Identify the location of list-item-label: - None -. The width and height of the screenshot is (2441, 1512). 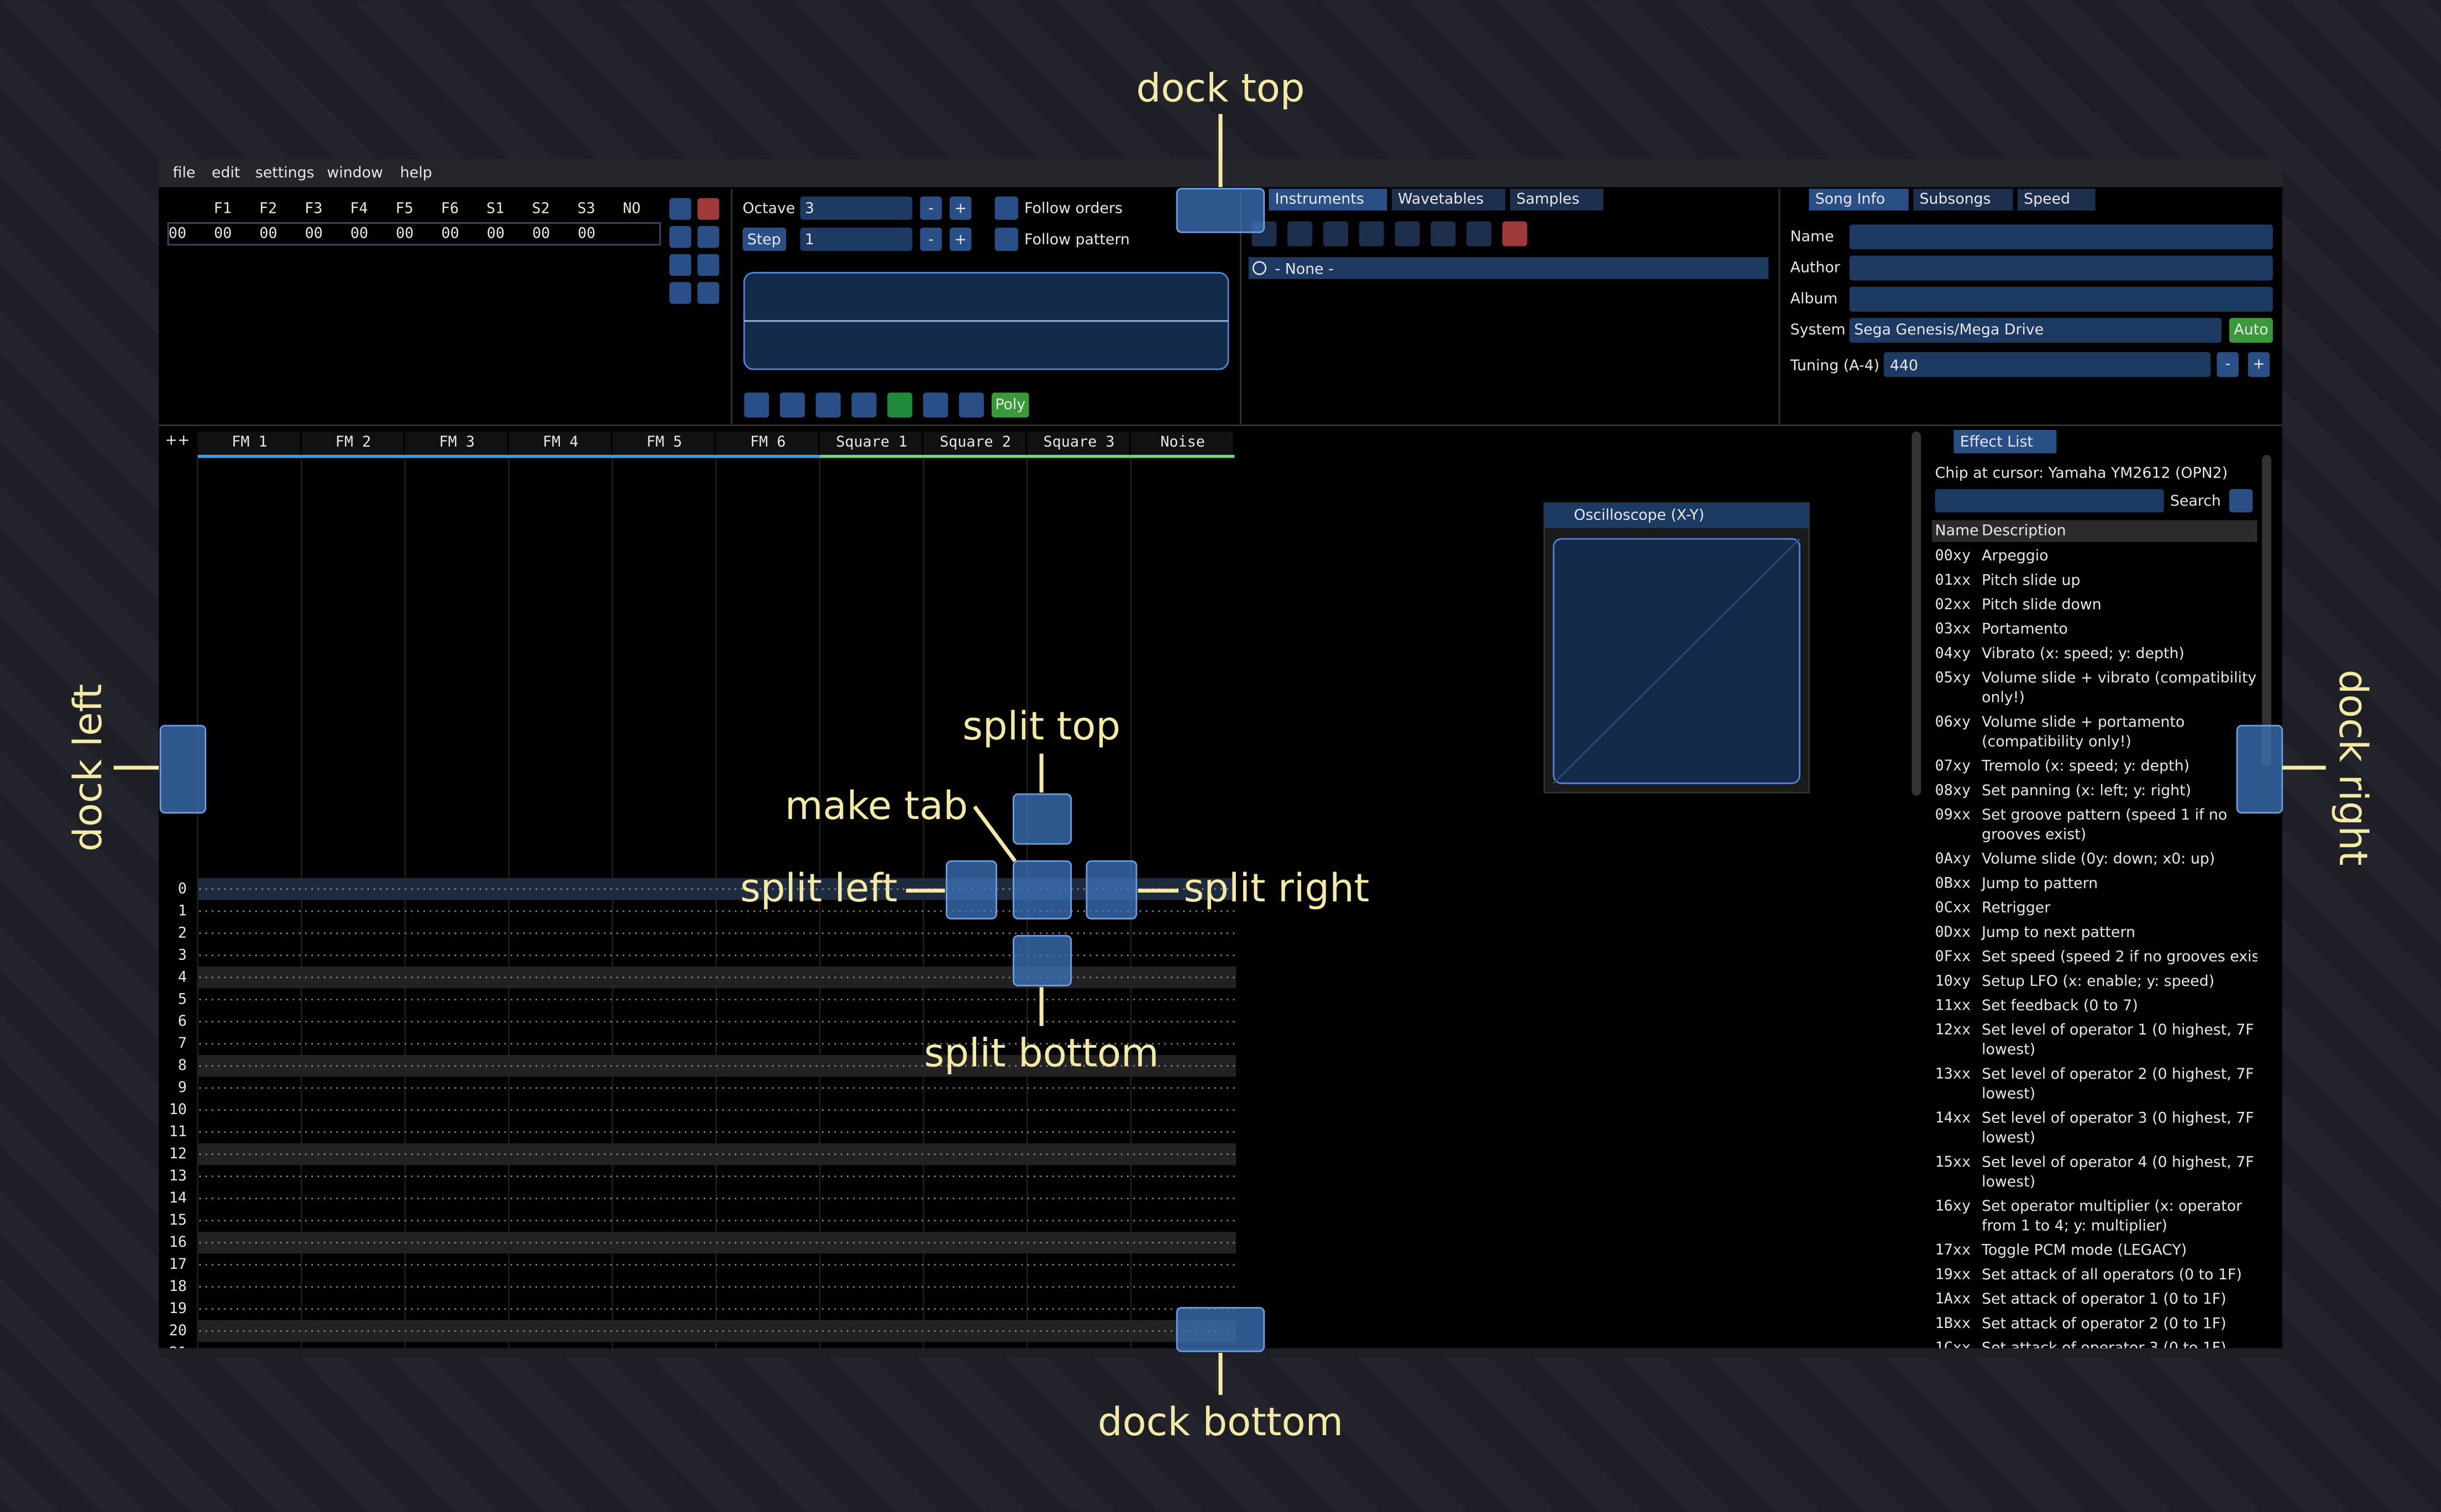
(1304, 268).